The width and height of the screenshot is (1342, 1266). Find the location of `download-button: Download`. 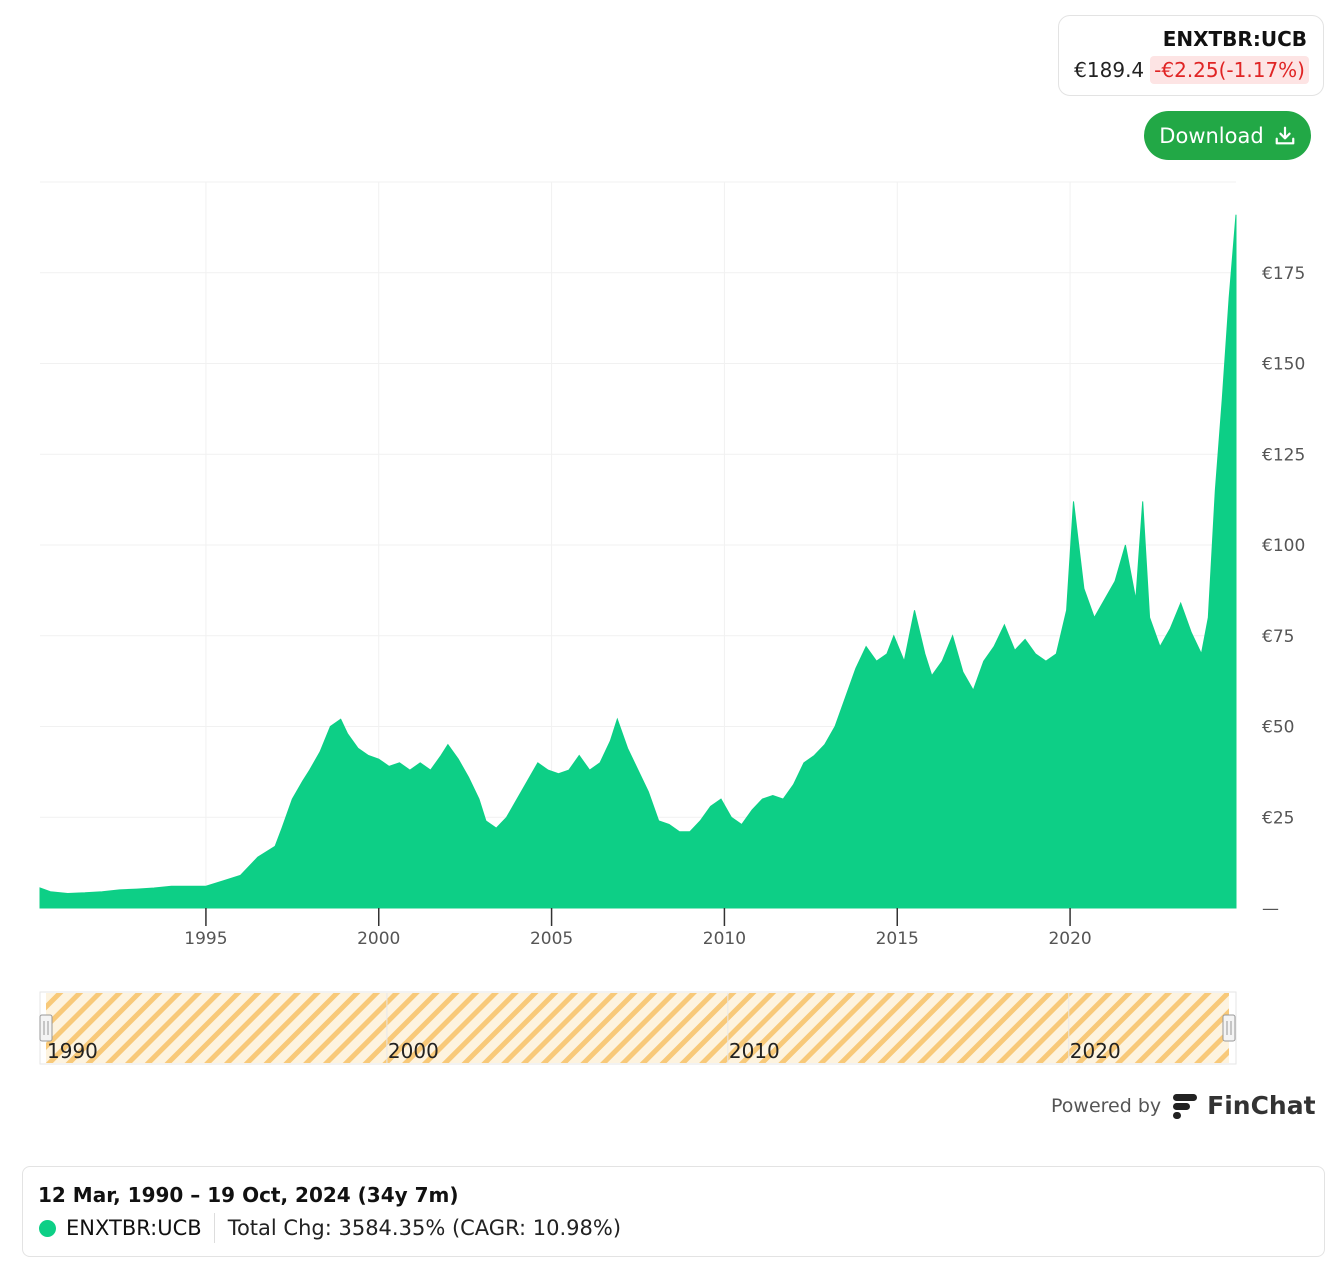

download-button: Download is located at coordinates (1227, 135).